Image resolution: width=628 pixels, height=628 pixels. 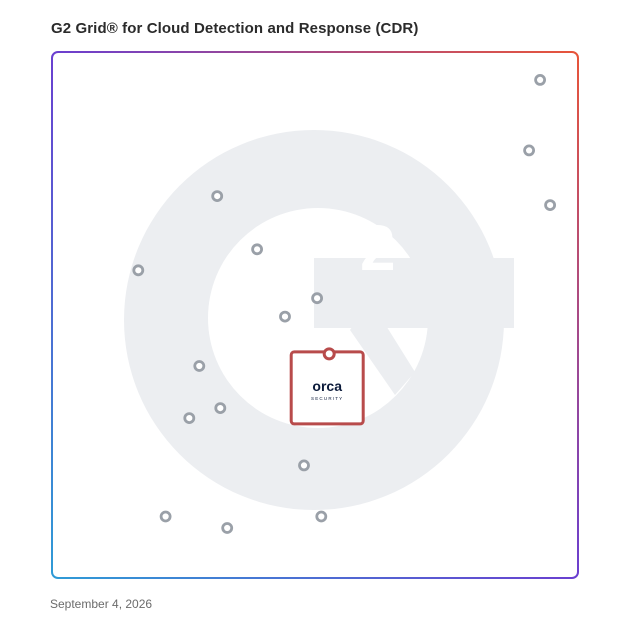 I want to click on report-date: September 4, 2026, so click(x=101, y=604).